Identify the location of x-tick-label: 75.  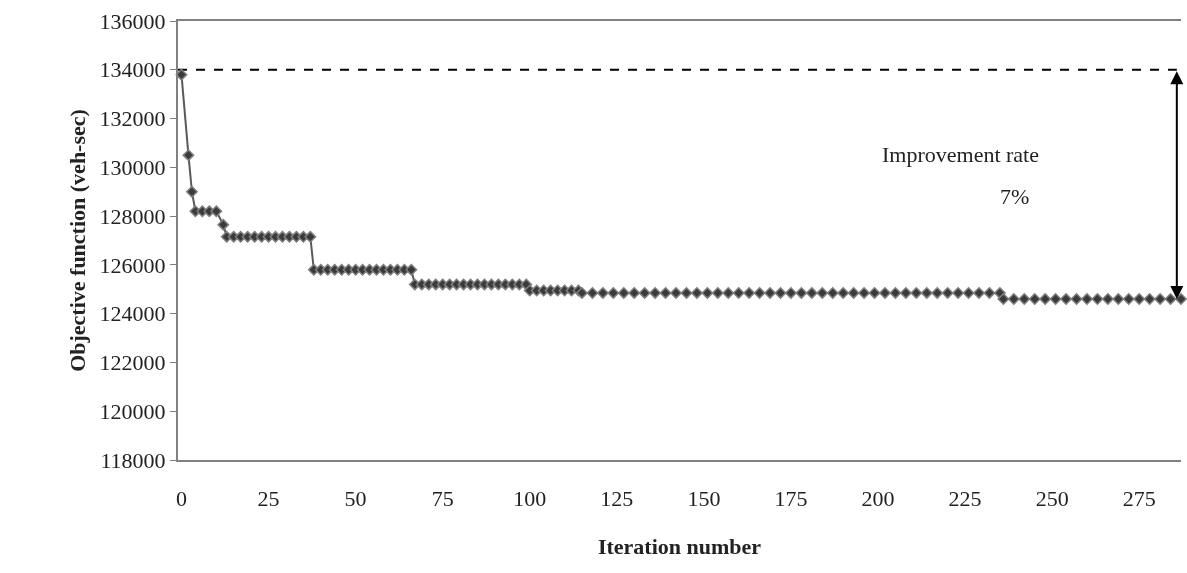
(442, 499).